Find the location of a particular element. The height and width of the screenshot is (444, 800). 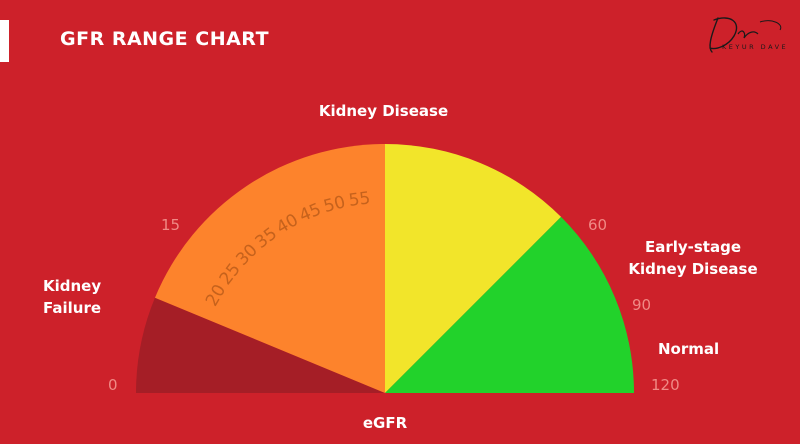

tick-15: 15 is located at coordinates (171, 225).